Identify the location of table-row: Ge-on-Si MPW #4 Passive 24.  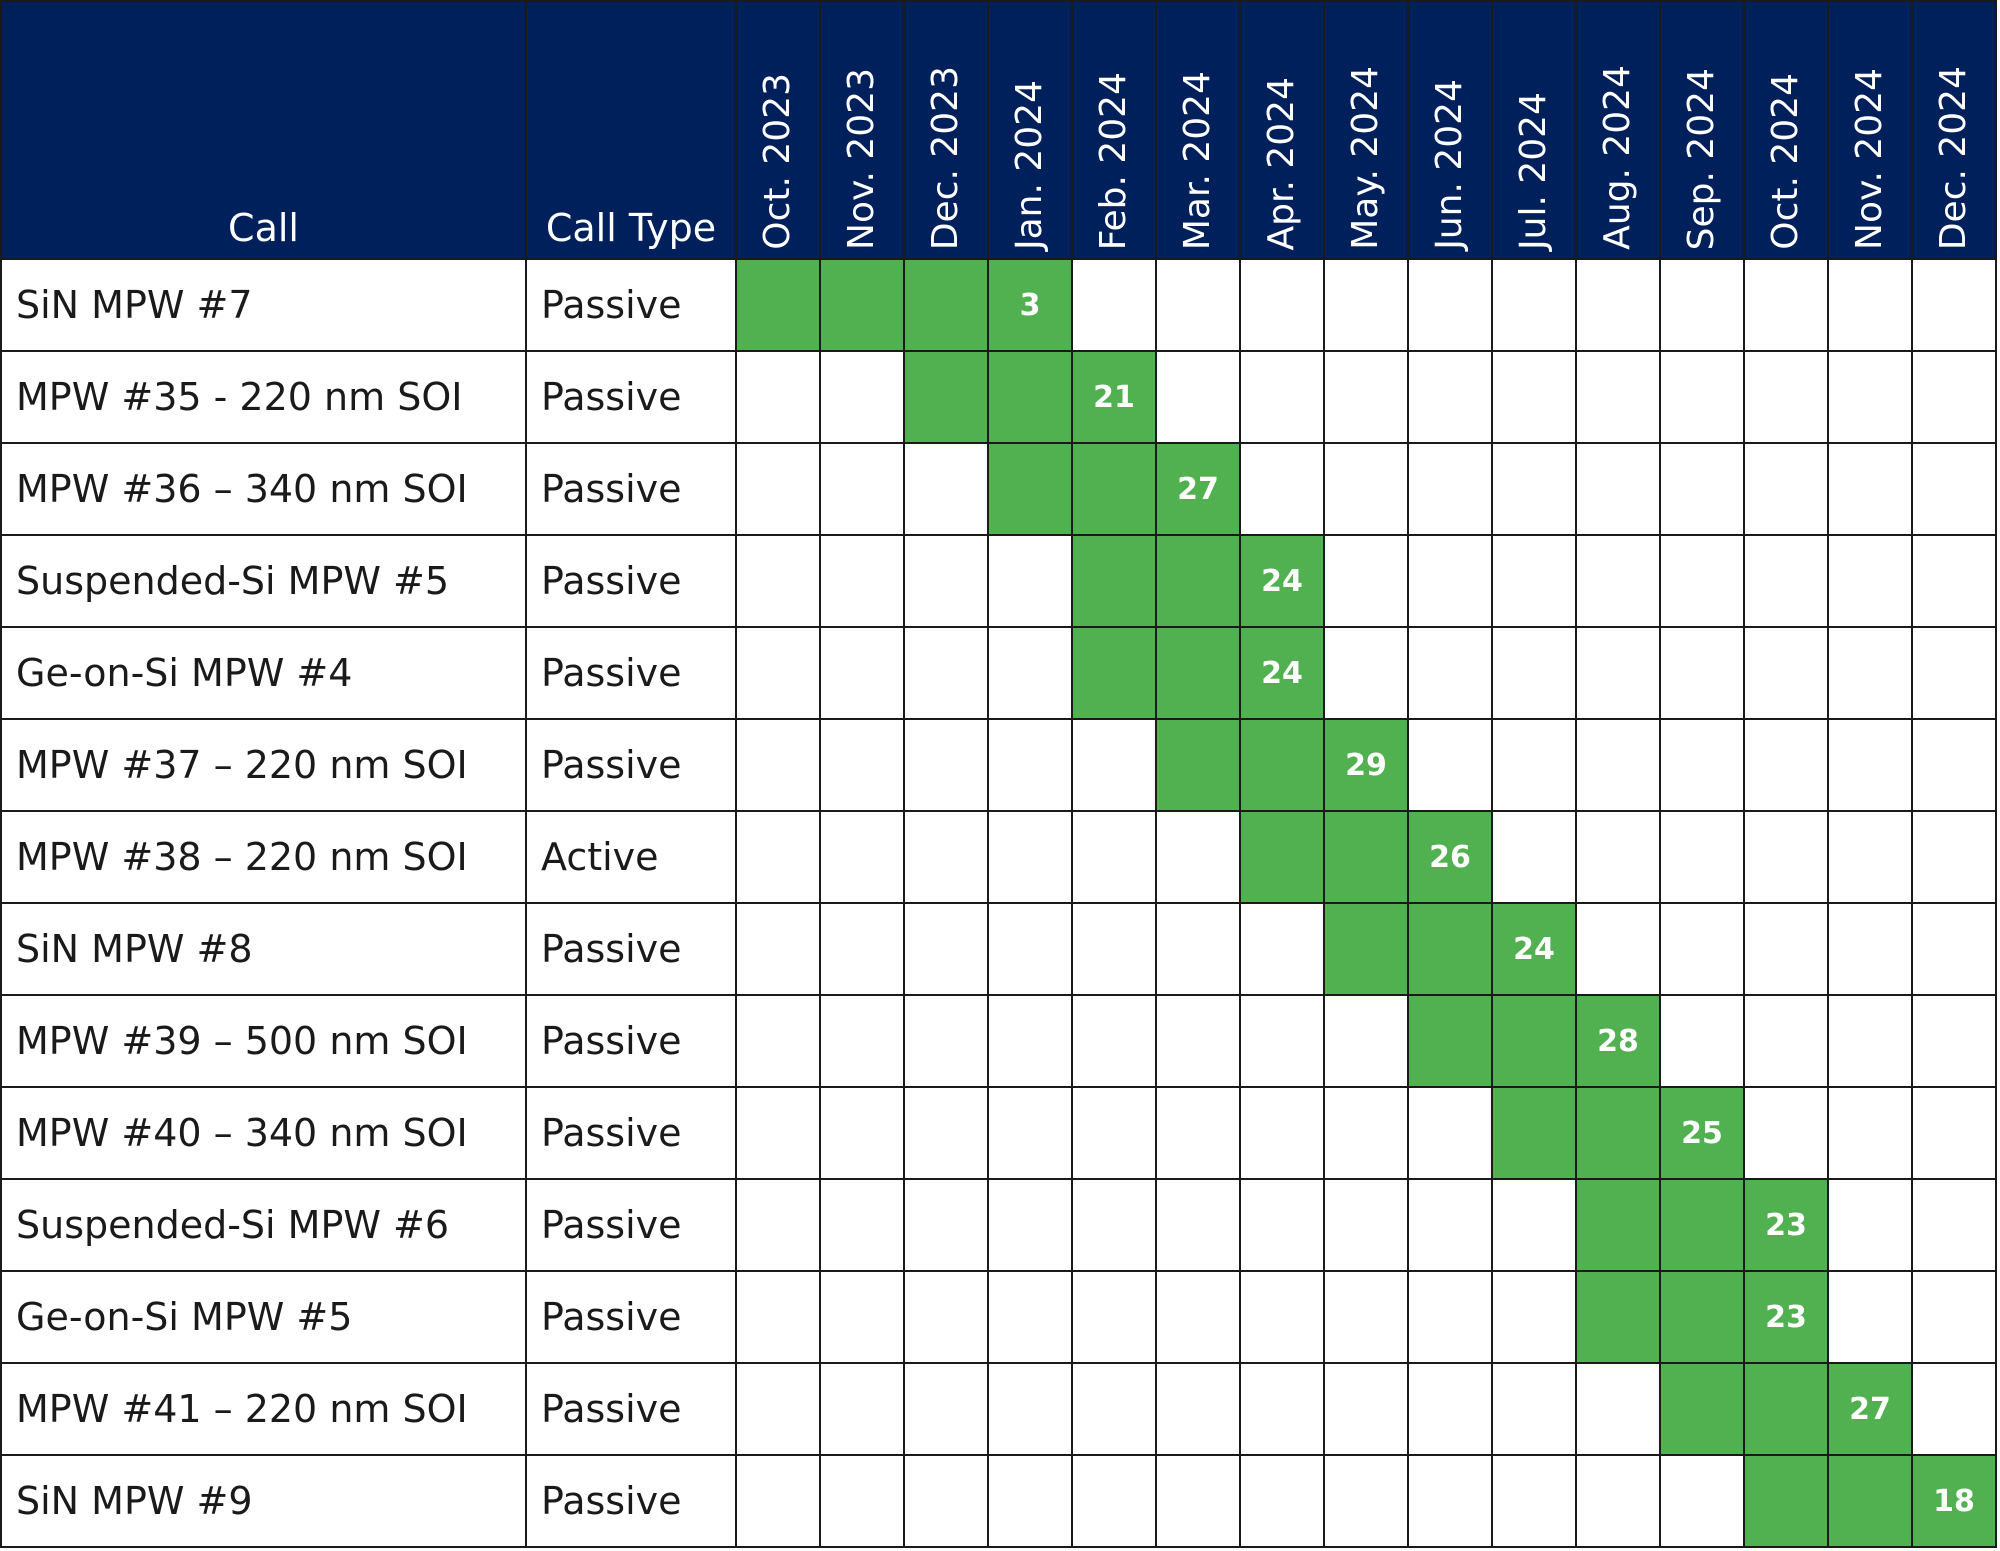
(998, 673).